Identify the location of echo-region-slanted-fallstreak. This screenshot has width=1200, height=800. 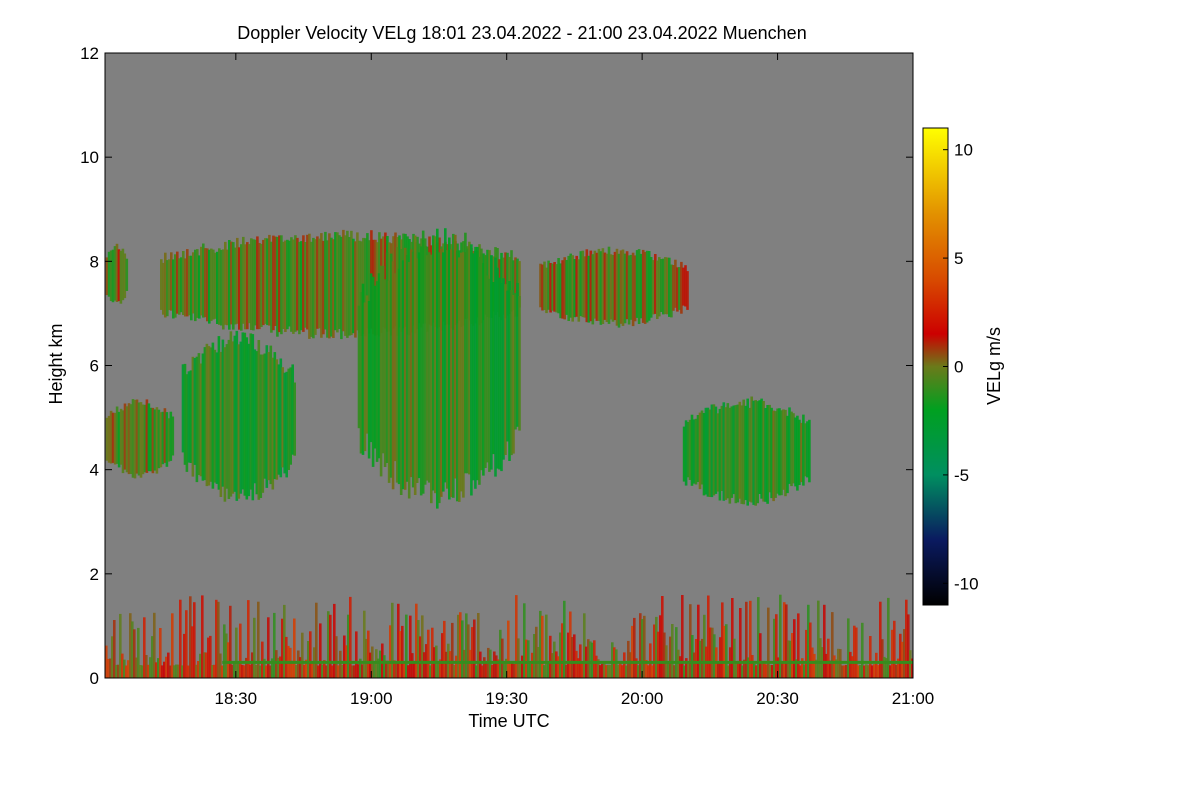
(238, 416).